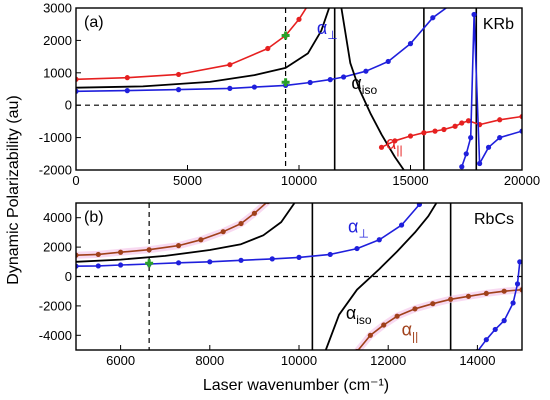 This screenshot has width=550, height=400. What do you see at coordinates (499, 305) in the screenshot?
I see `series-line-perp_b2` at bounding box center [499, 305].